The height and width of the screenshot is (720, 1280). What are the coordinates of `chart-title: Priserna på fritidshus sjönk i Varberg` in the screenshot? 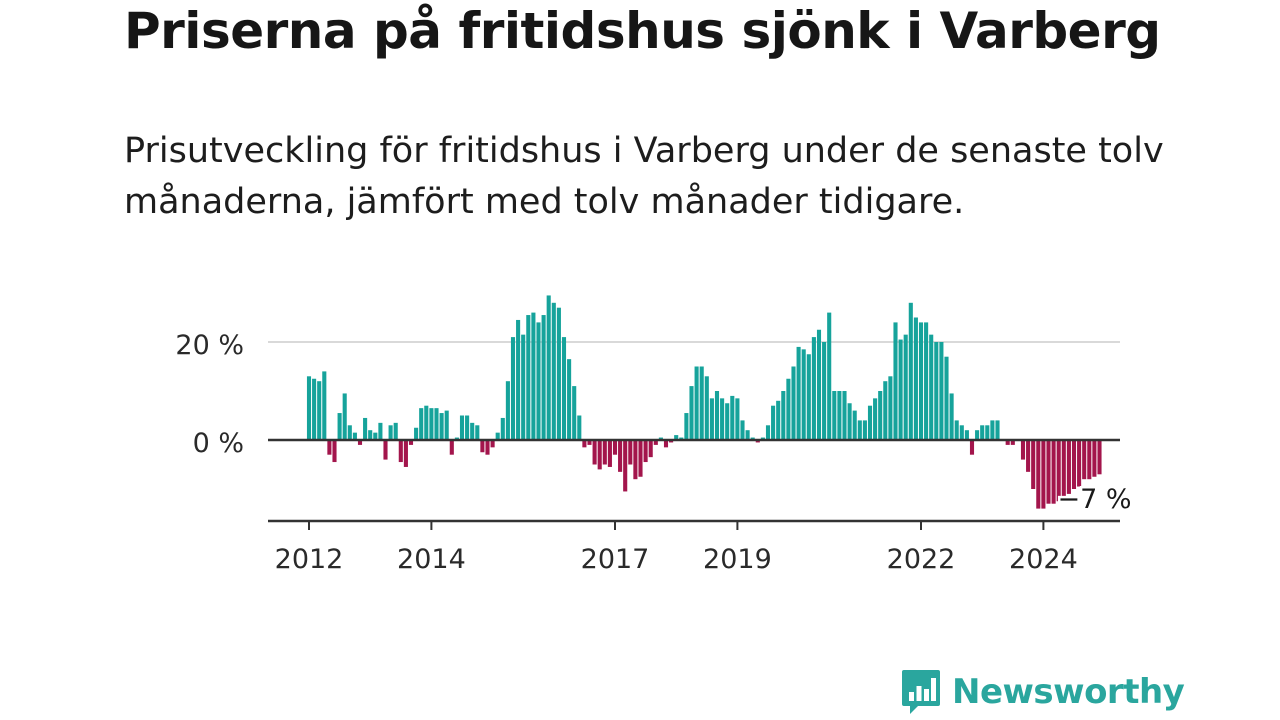 It's located at (642, 31).